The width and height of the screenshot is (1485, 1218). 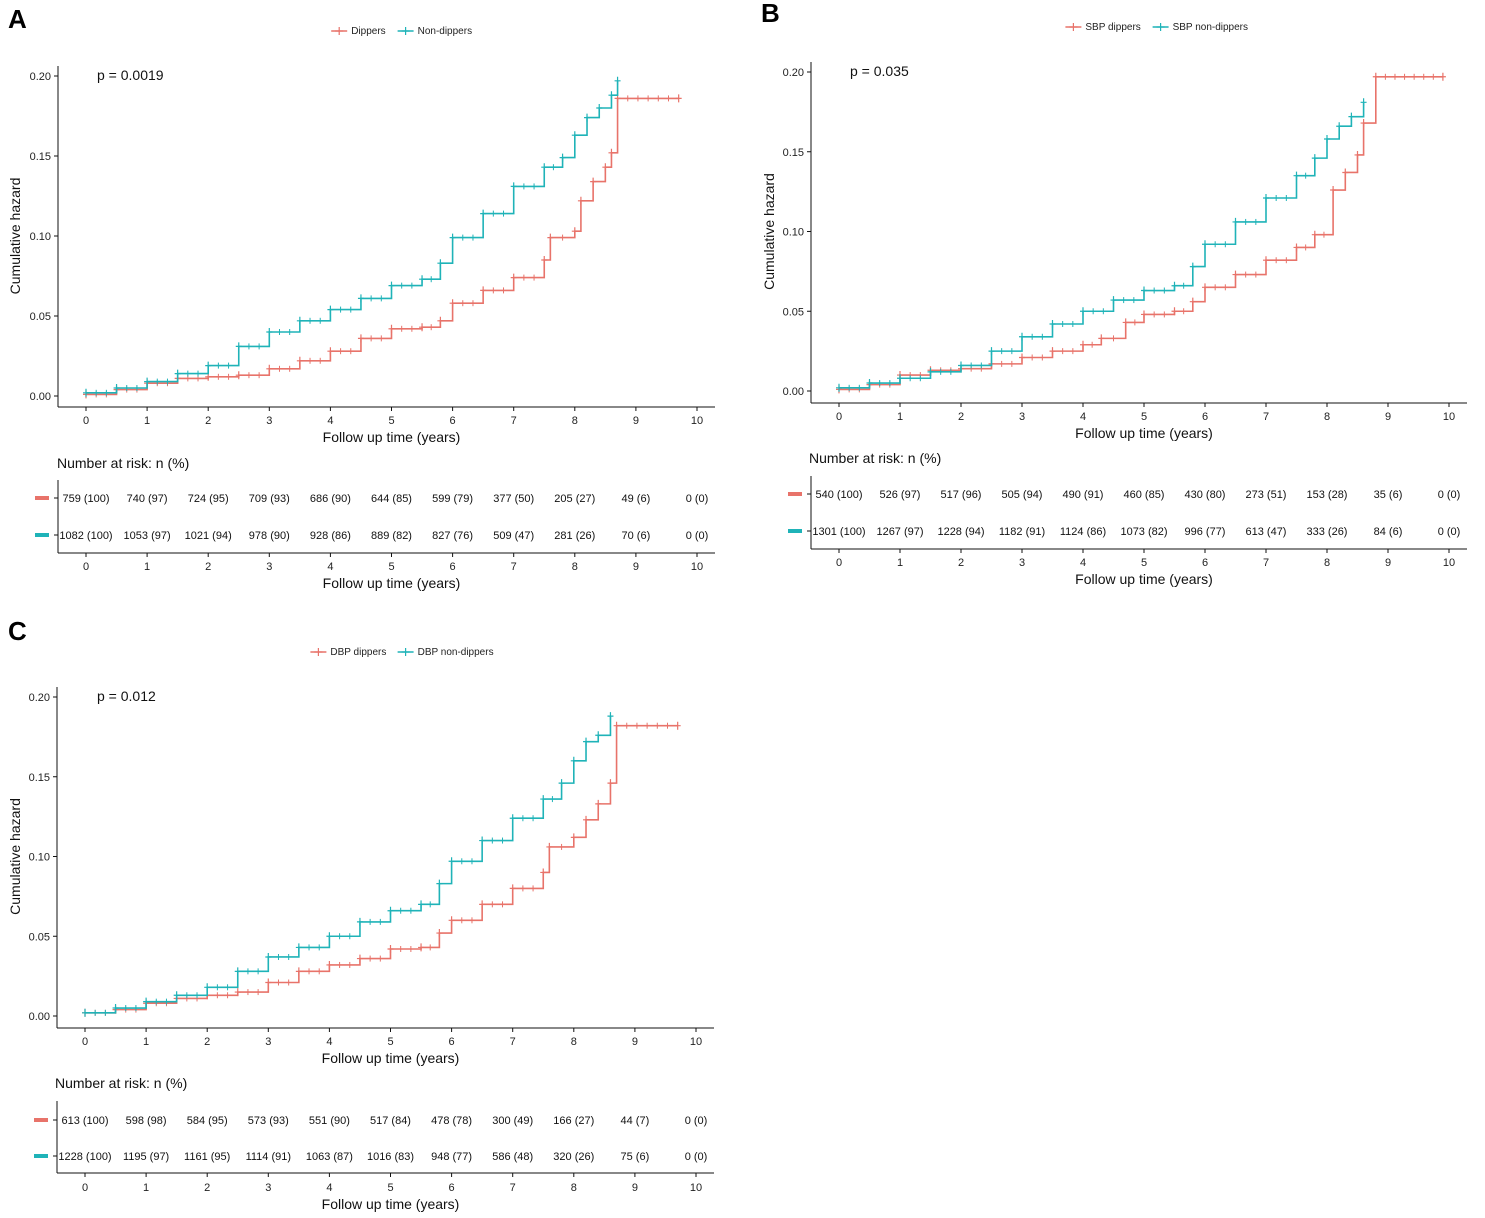 I want to click on risk-x-tick-label: 7, so click(x=514, y=567).